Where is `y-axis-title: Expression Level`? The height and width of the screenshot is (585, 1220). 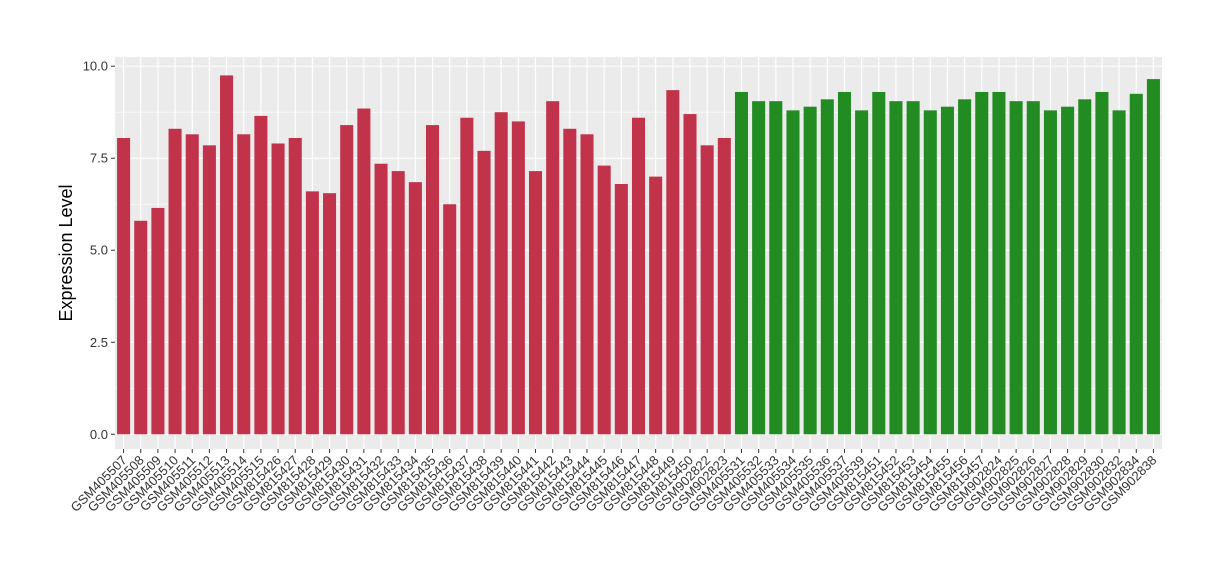
y-axis-title: Expression Level is located at coordinates (66, 252).